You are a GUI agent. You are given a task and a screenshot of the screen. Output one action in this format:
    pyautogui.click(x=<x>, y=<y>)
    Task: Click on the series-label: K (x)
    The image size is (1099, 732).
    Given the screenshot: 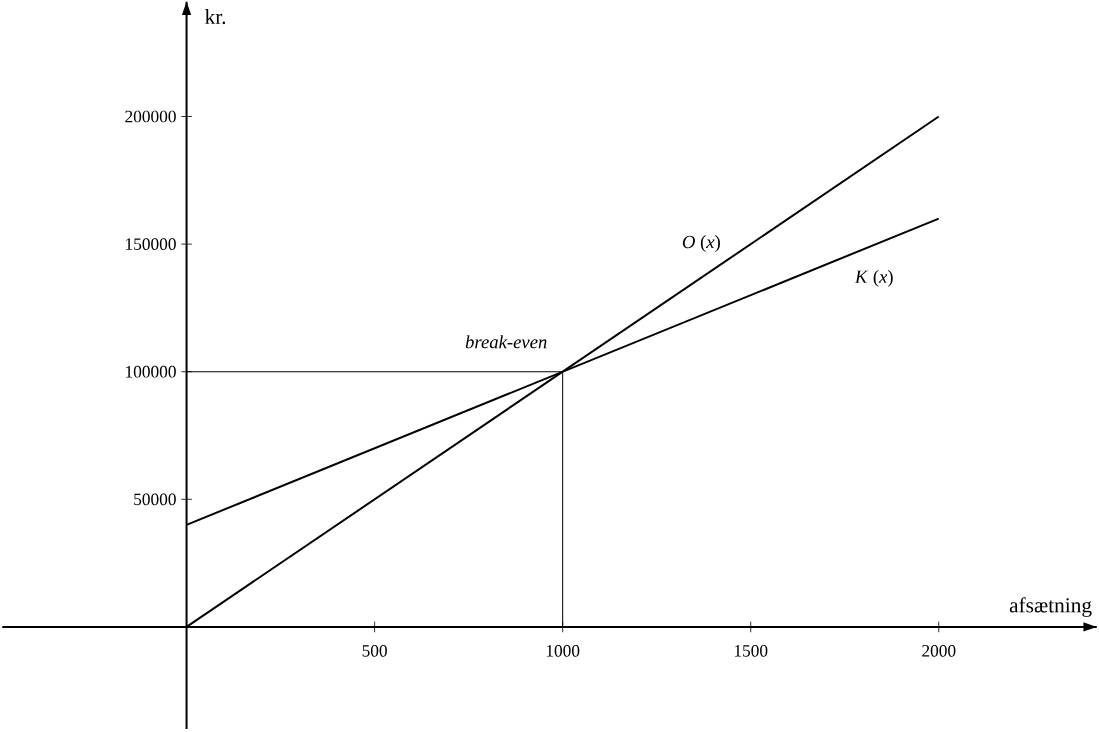 What is the action you would take?
    pyautogui.click(x=873, y=278)
    